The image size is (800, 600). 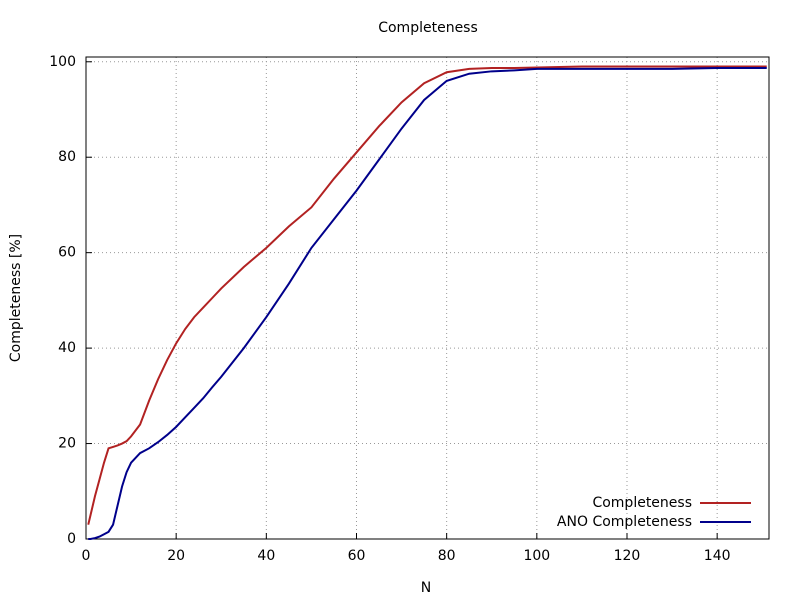 What do you see at coordinates (67, 444) in the screenshot?
I see `y-tick-label: 20` at bounding box center [67, 444].